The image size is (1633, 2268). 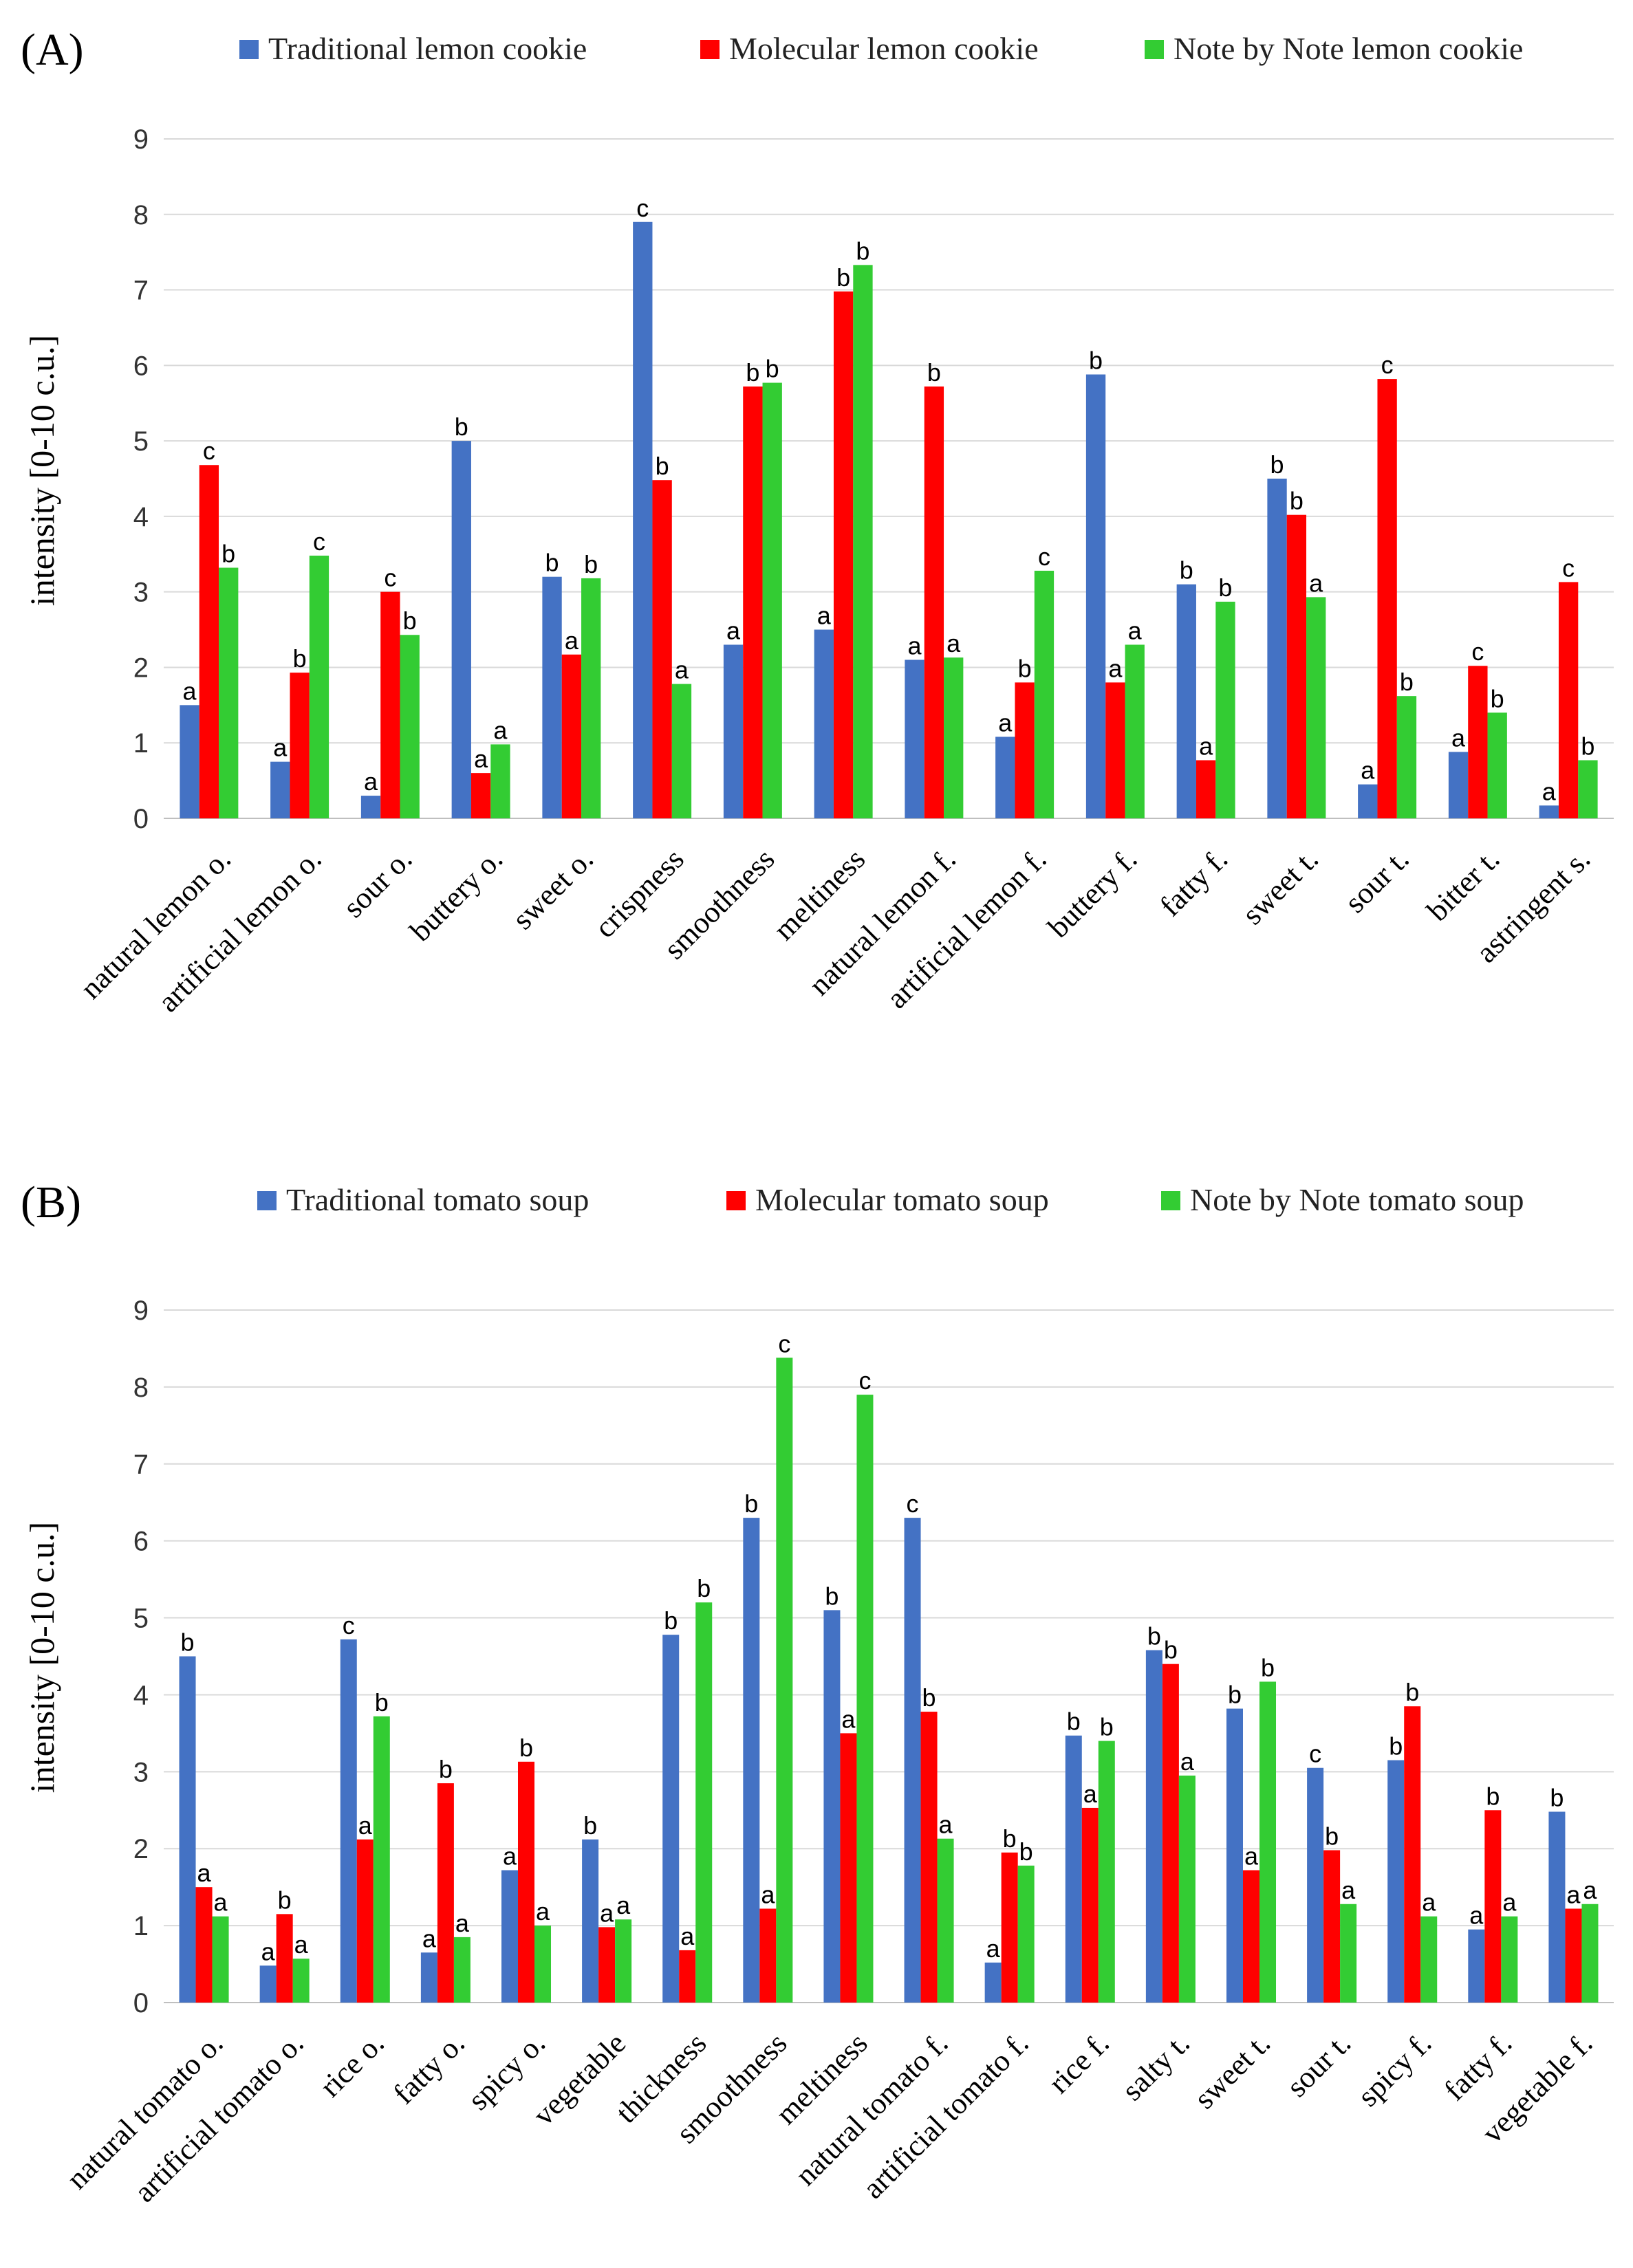 I want to click on legend-label-traditional: Traditional lemon cookie, so click(x=427, y=48).